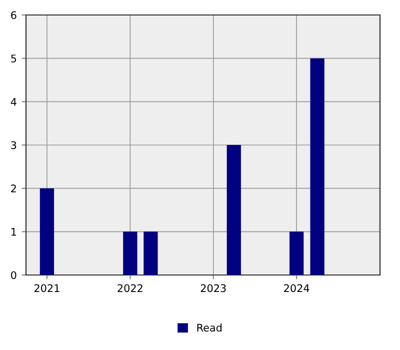 The width and height of the screenshot is (400, 350). What do you see at coordinates (13, 15) in the screenshot?
I see `y-tick-label: 6` at bounding box center [13, 15].